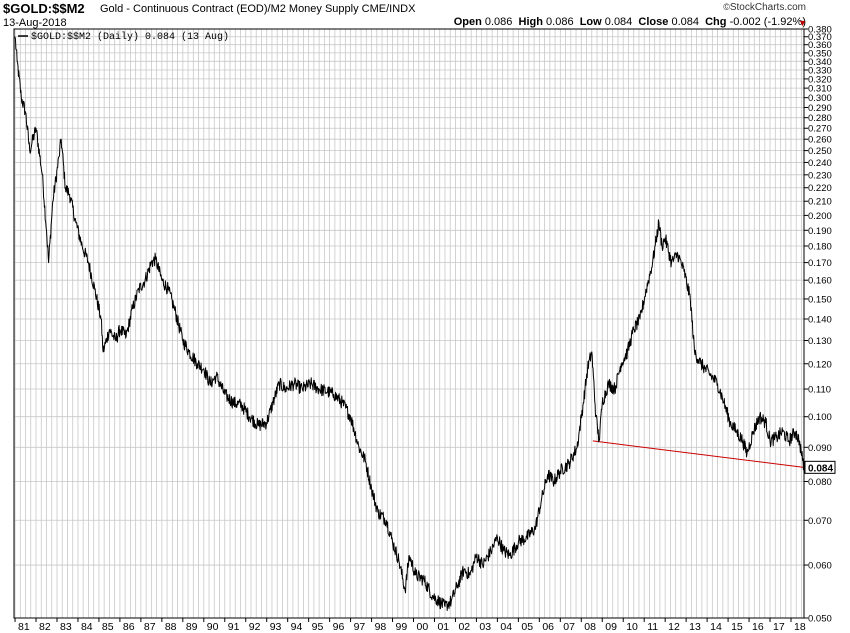 This screenshot has height=633, width=850. I want to click on y-tick-label: 0.080, so click(820, 482).